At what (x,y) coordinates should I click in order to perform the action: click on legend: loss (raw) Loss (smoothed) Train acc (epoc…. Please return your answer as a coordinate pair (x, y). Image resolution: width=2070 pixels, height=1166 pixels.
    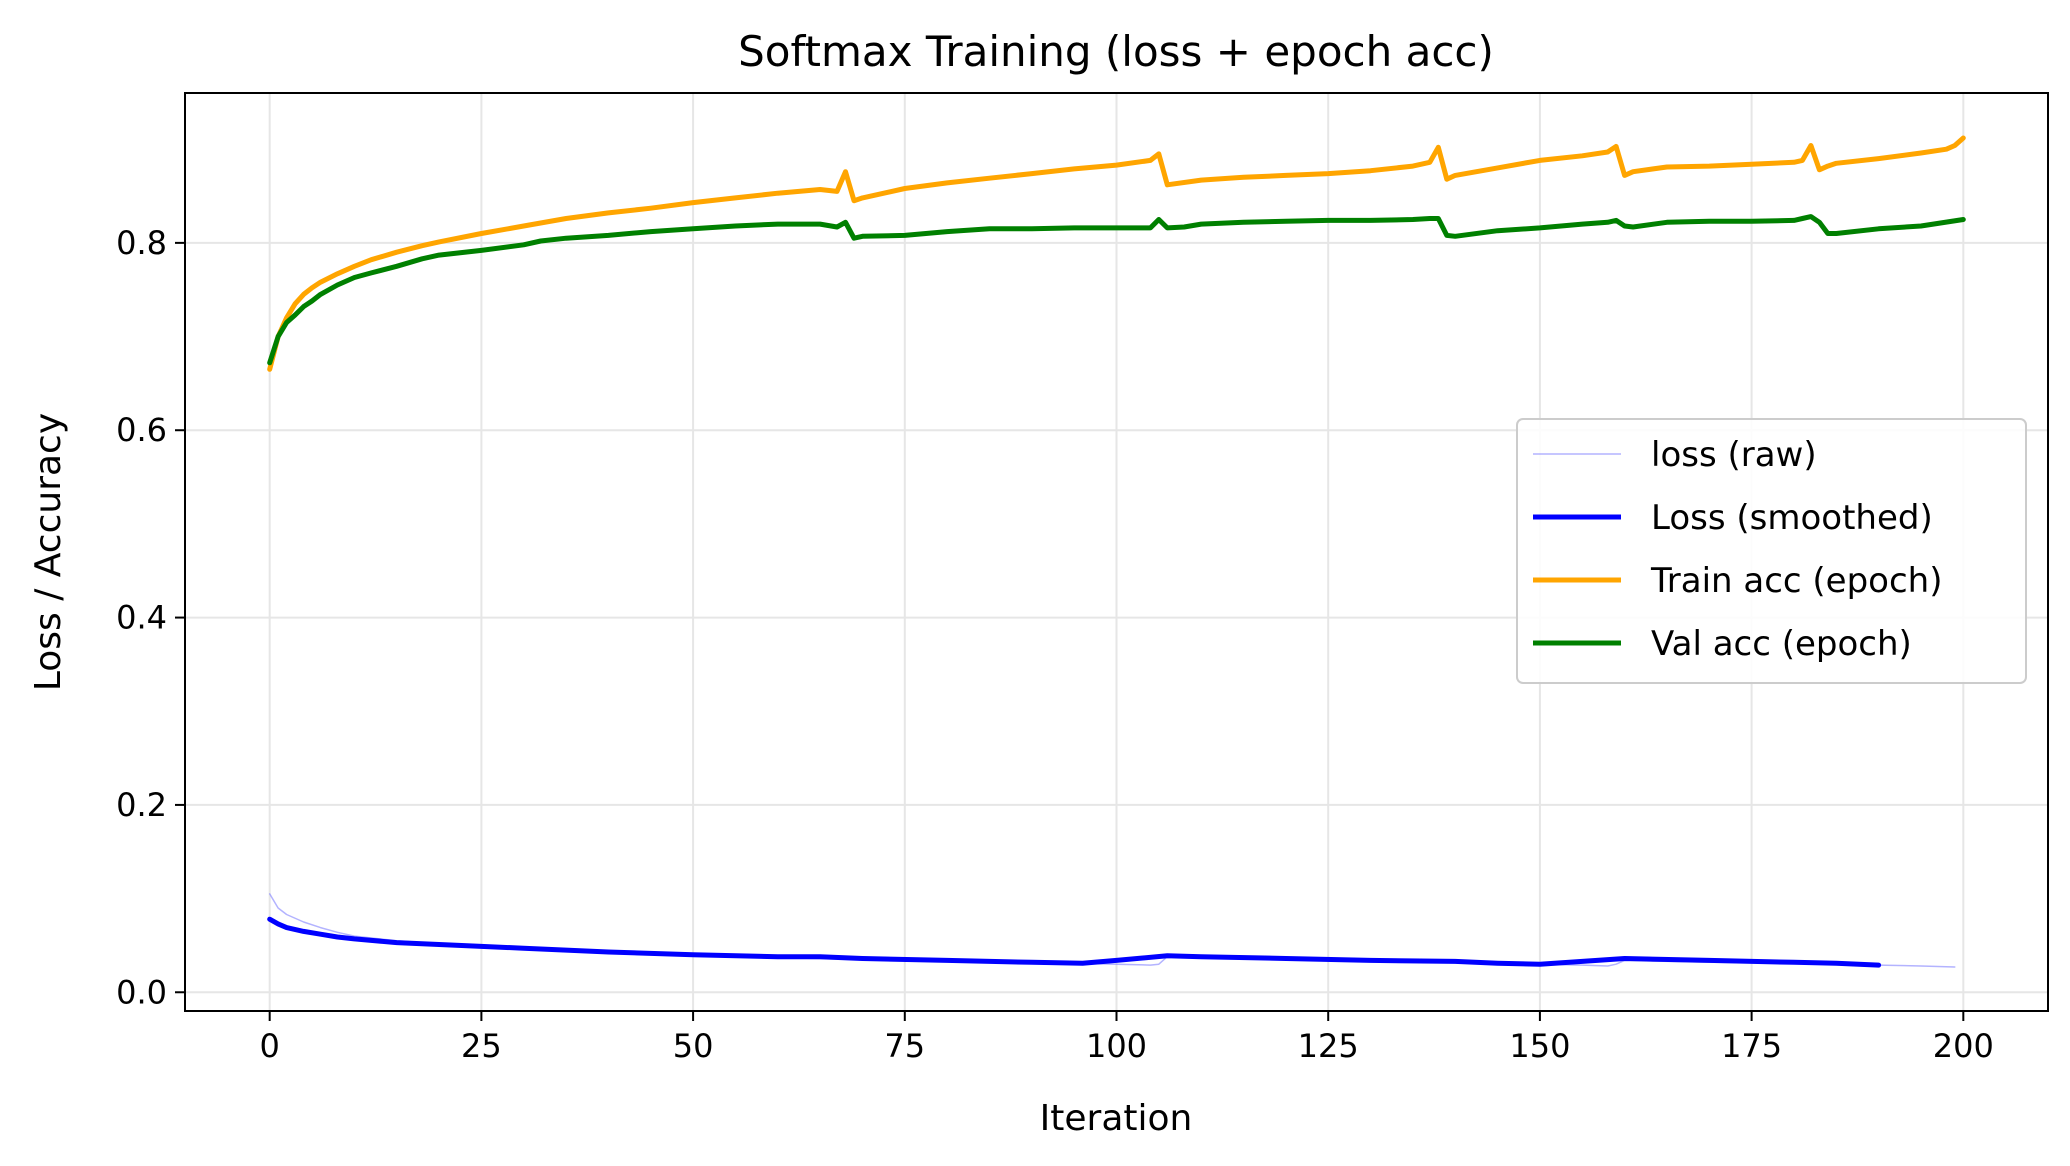
    Looking at the image, I should click on (1771, 551).